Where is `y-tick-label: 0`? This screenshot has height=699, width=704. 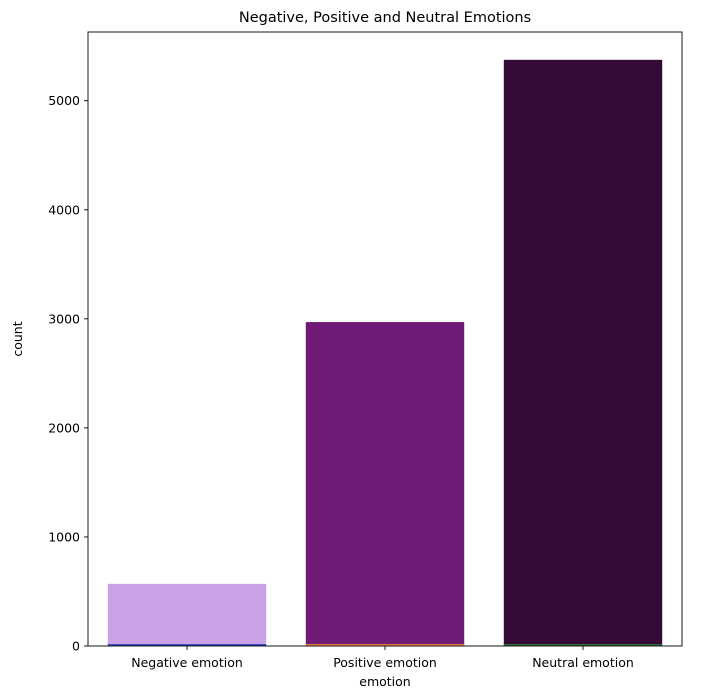 y-tick-label: 0 is located at coordinates (76, 646).